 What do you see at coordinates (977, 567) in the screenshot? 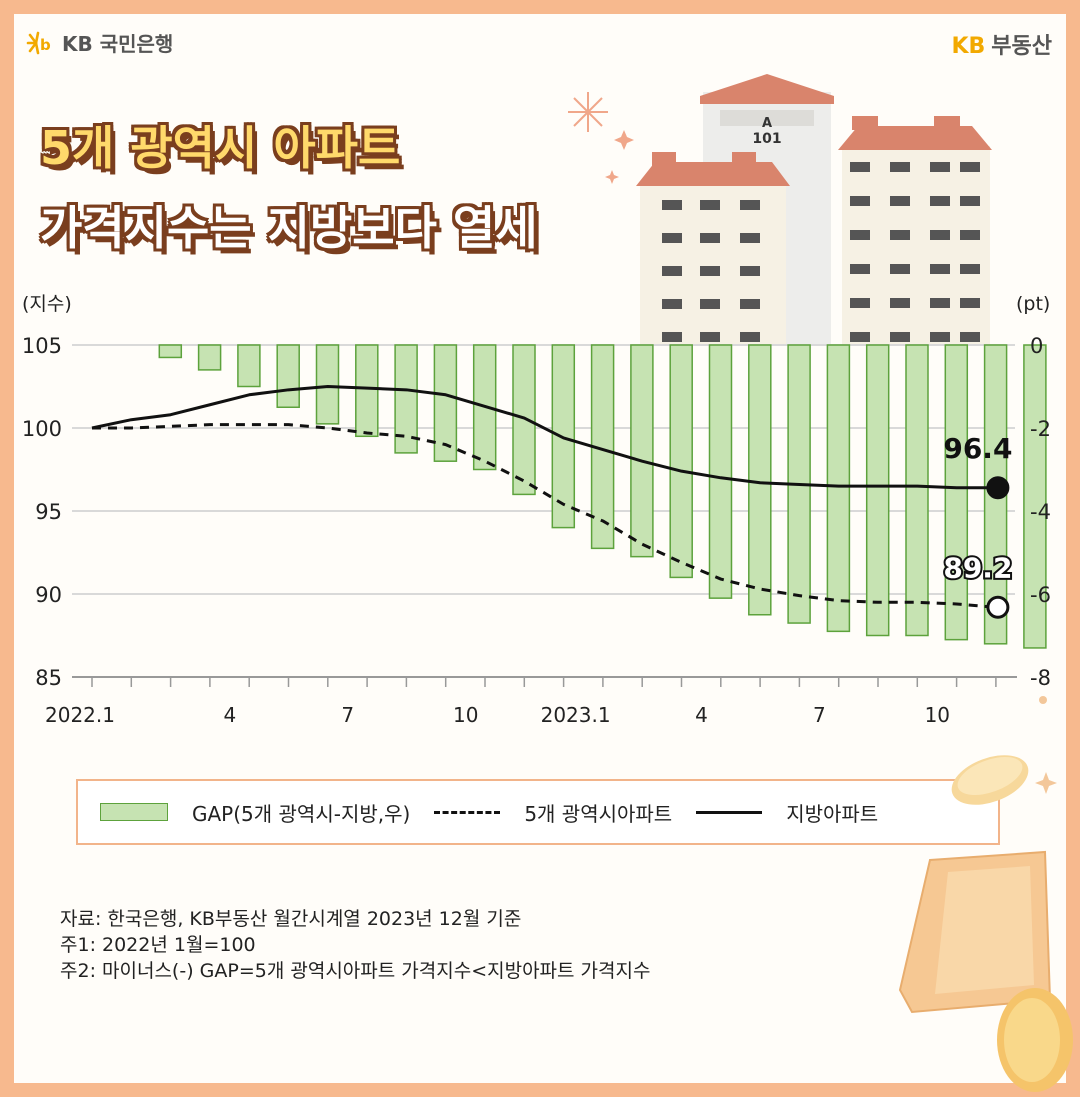
I see `metro-end-label: 89.2` at bounding box center [977, 567].